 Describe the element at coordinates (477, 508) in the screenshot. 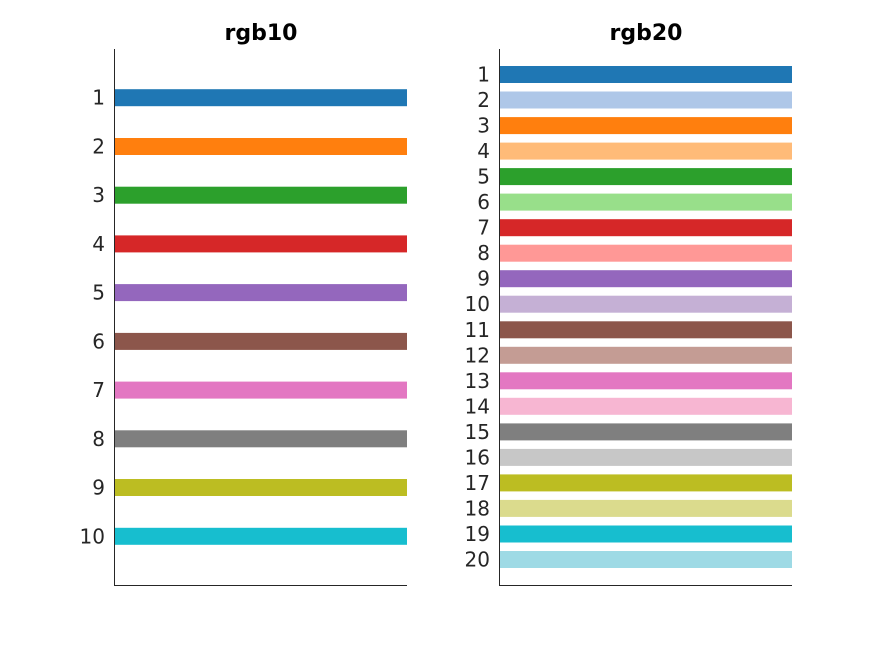

I see `tick-label-rgb20-18: 18` at that location.